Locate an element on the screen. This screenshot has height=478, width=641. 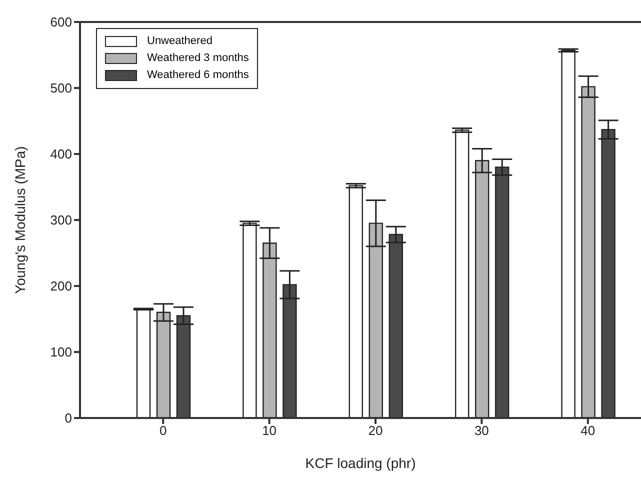
x-tick-label: 10 is located at coordinates (269, 430).